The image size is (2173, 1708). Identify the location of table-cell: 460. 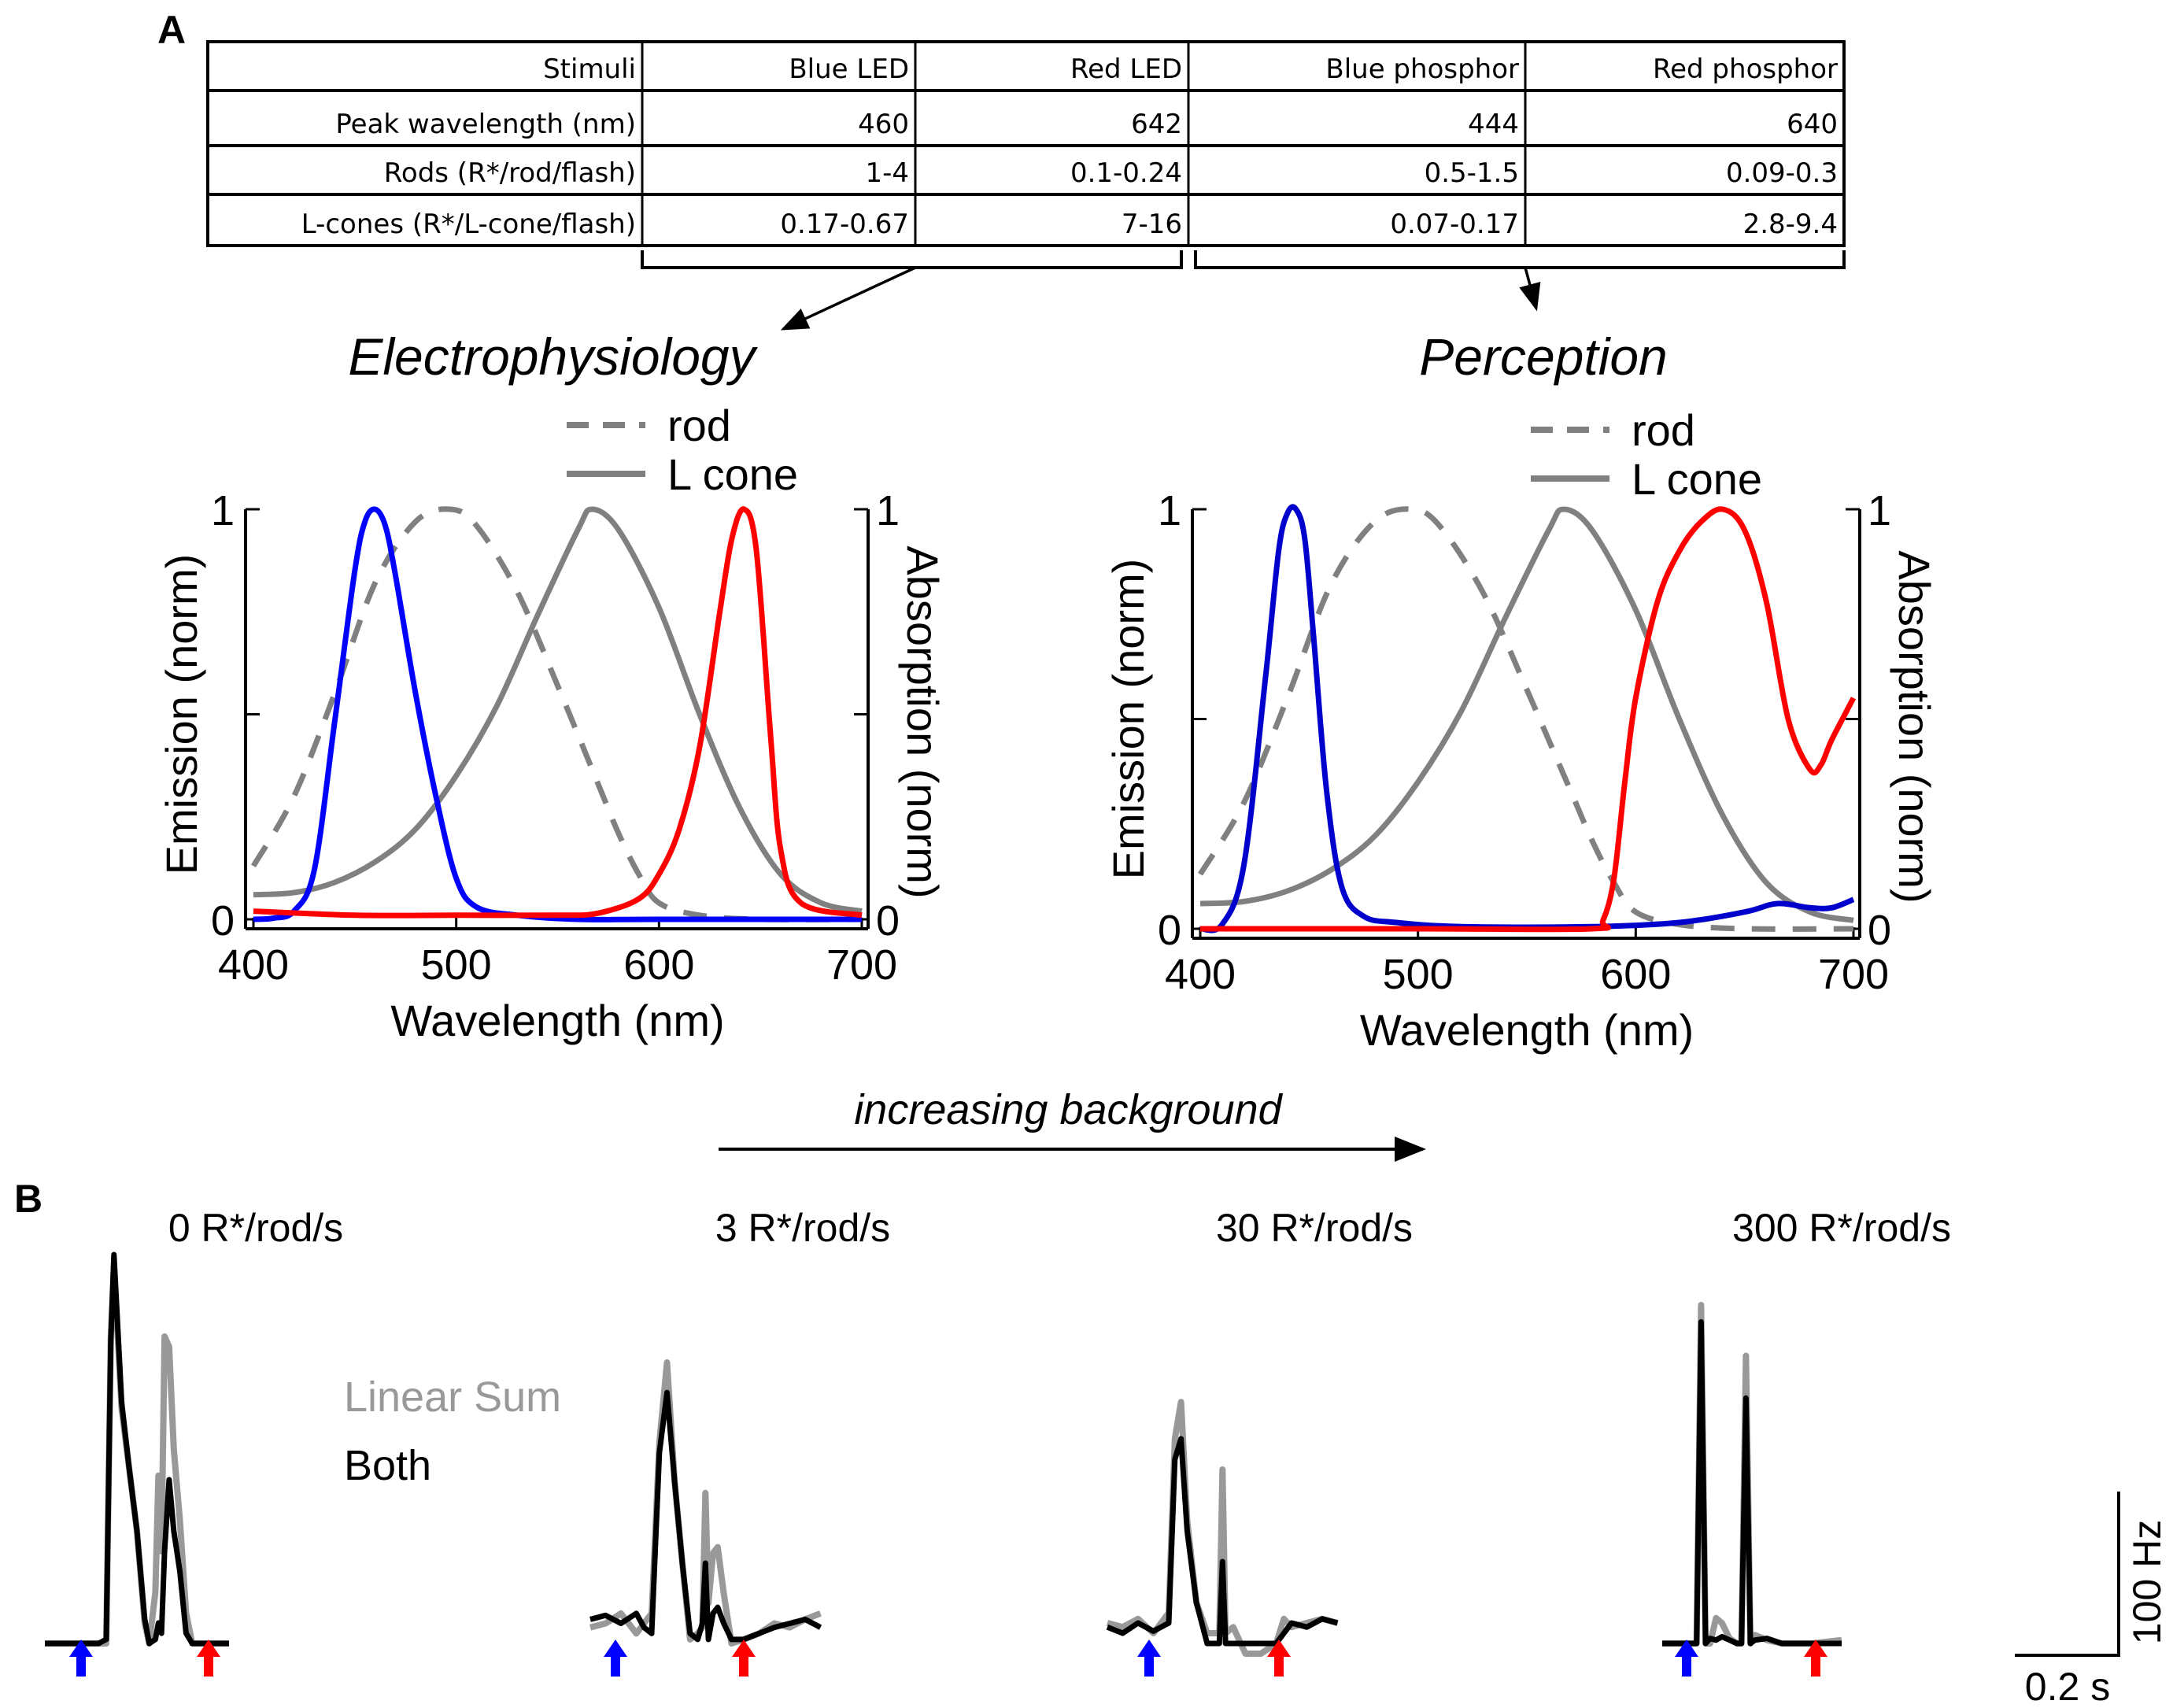
(883, 124).